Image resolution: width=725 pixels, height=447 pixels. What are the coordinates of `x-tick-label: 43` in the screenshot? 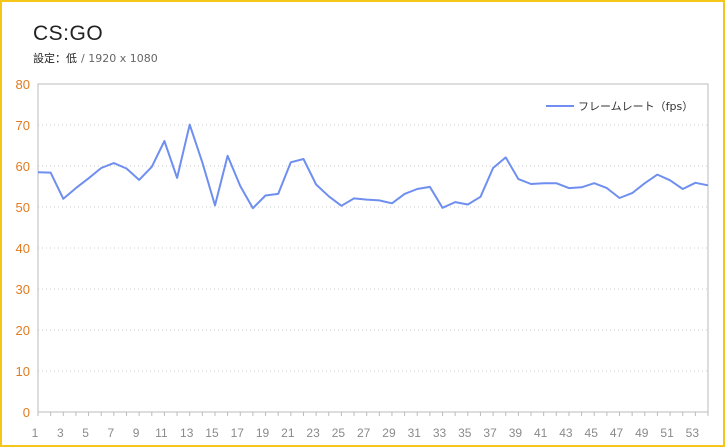 It's located at (566, 433).